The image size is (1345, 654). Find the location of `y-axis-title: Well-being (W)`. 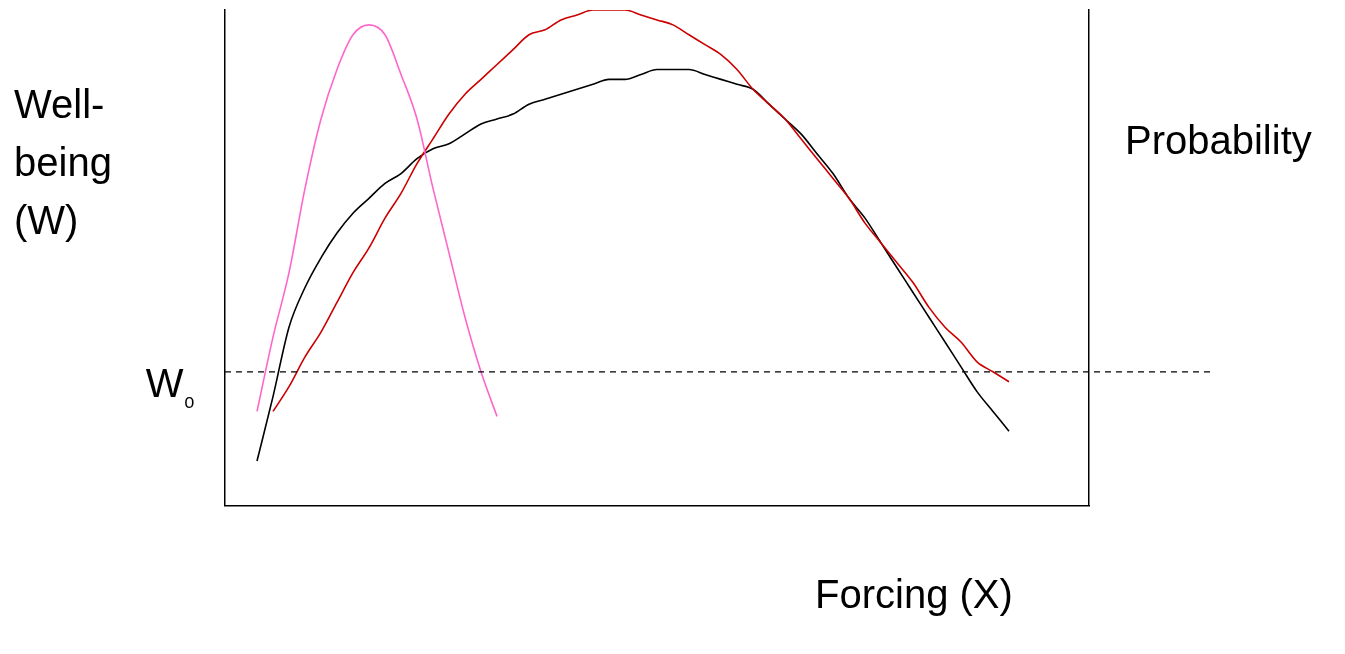

y-axis-title: Well-being (W) is located at coordinates (63, 162).